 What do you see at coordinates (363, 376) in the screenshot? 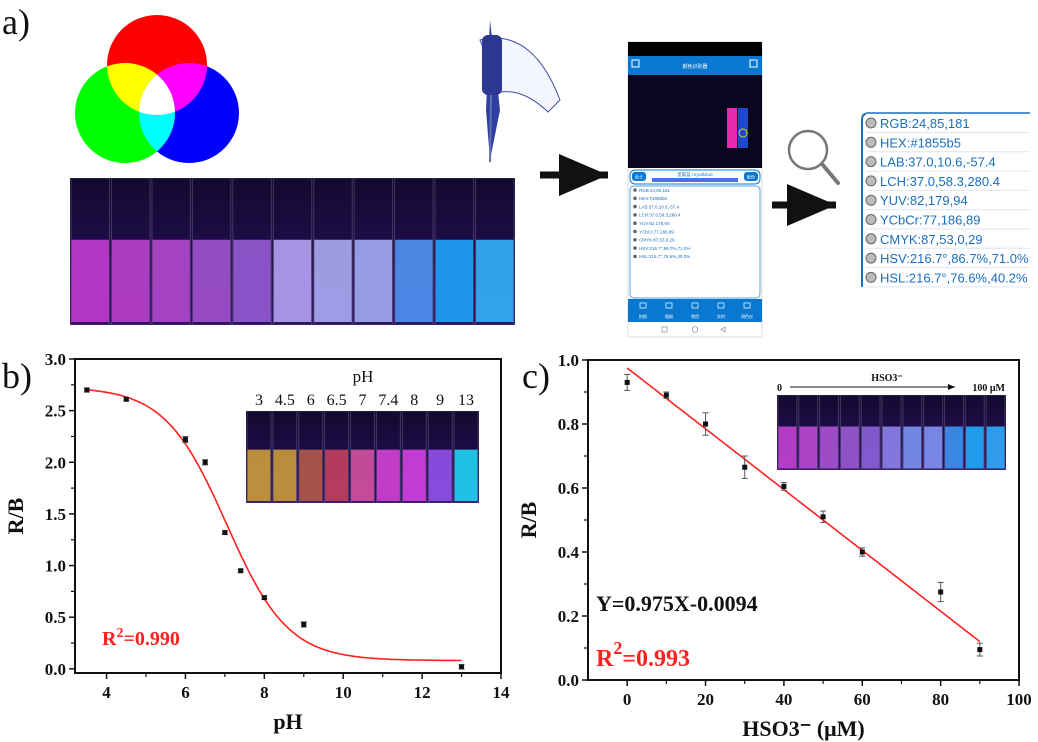
I see `ph-inset-title: pH` at bounding box center [363, 376].